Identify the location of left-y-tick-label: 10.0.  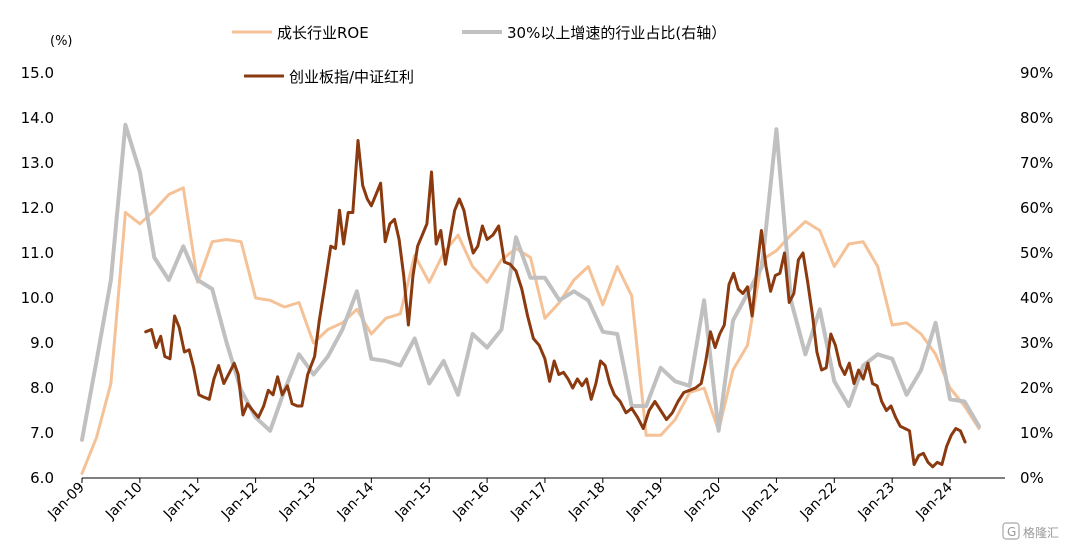
(37, 298).